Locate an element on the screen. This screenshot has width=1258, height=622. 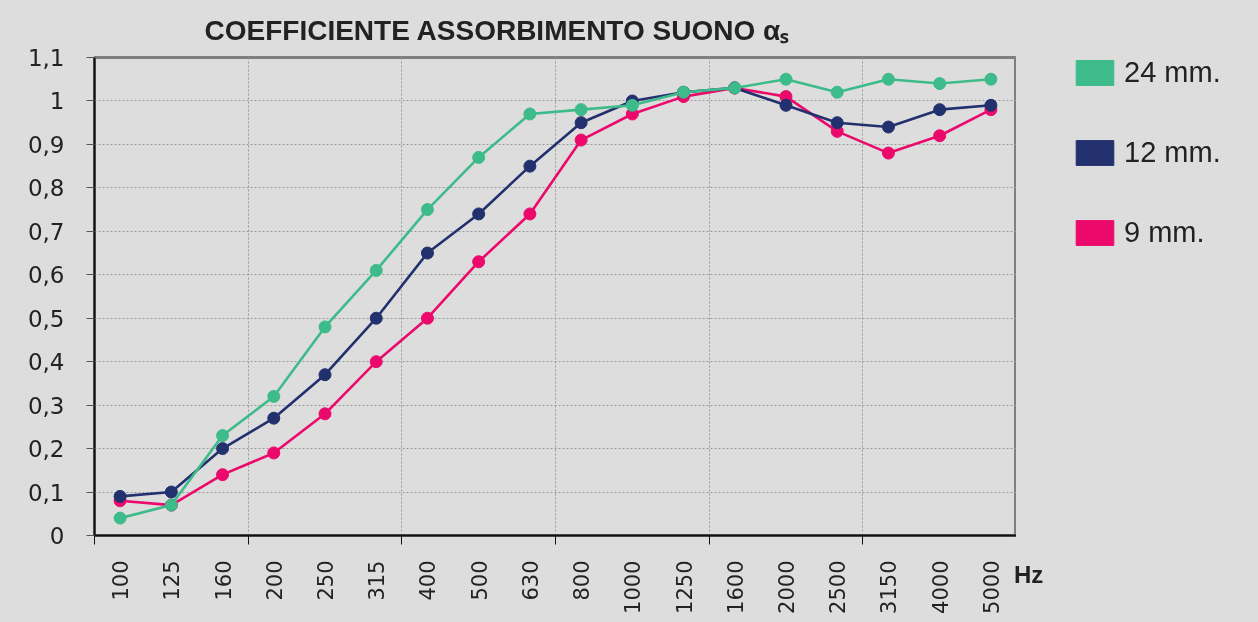
legend-label: 12 mm. is located at coordinates (1172, 152).